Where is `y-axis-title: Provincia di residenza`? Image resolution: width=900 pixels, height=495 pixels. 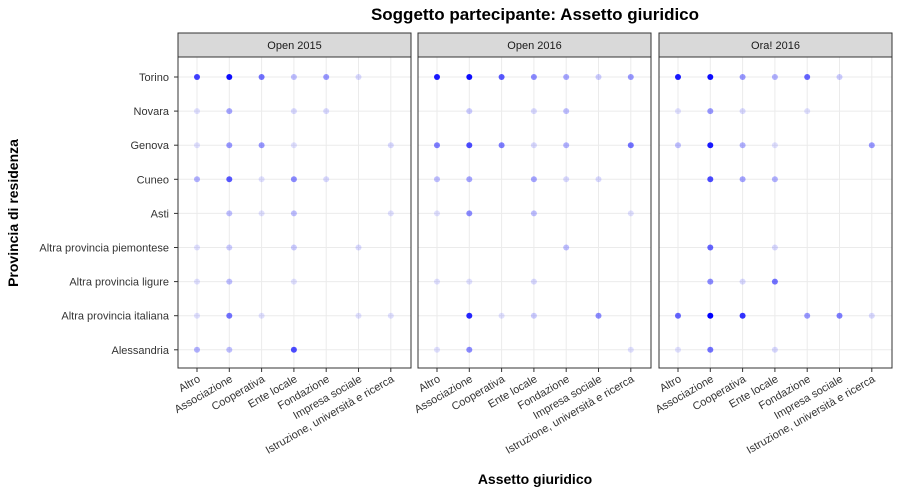 y-axis-title: Provincia di residenza is located at coordinates (13, 213).